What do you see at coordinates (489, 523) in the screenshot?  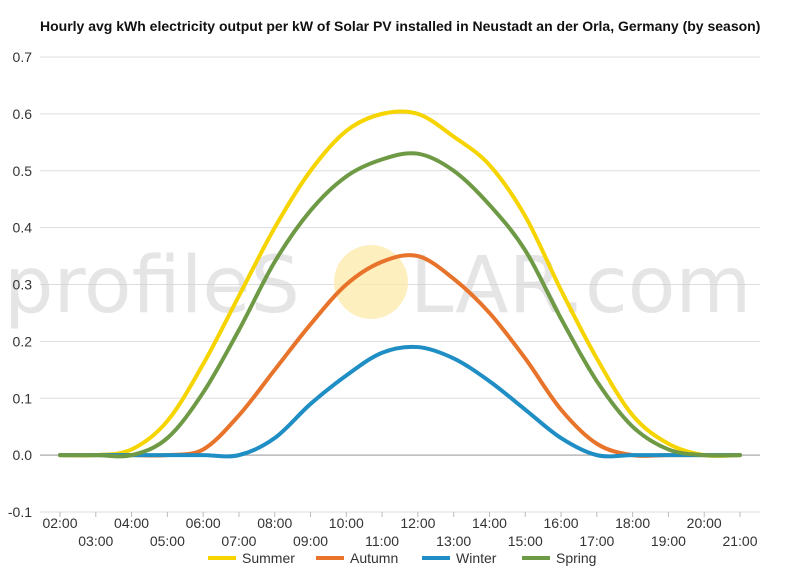 I see `x-tick-label: 14:00` at bounding box center [489, 523].